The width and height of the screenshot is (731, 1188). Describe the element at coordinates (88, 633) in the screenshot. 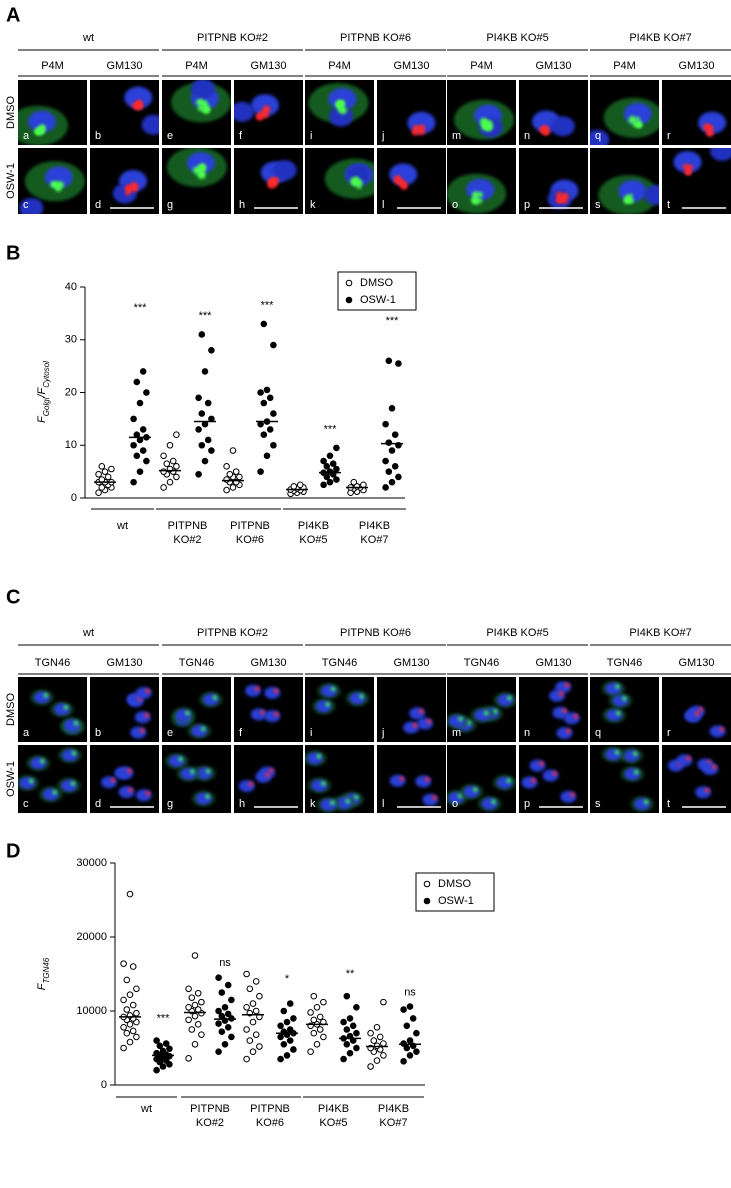

I see `group-label: wt` at that location.